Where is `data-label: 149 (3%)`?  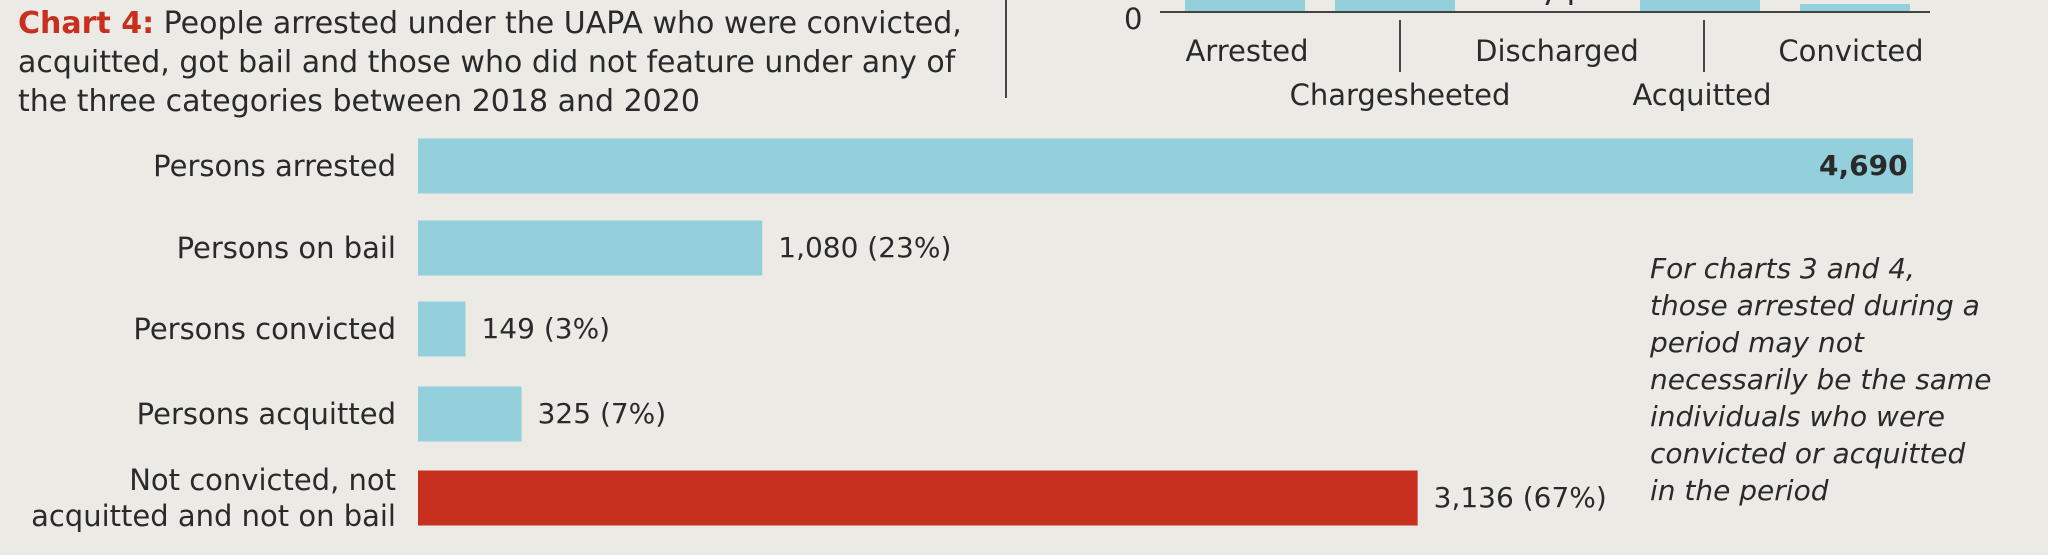
data-label: 149 (3%) is located at coordinates (546, 328).